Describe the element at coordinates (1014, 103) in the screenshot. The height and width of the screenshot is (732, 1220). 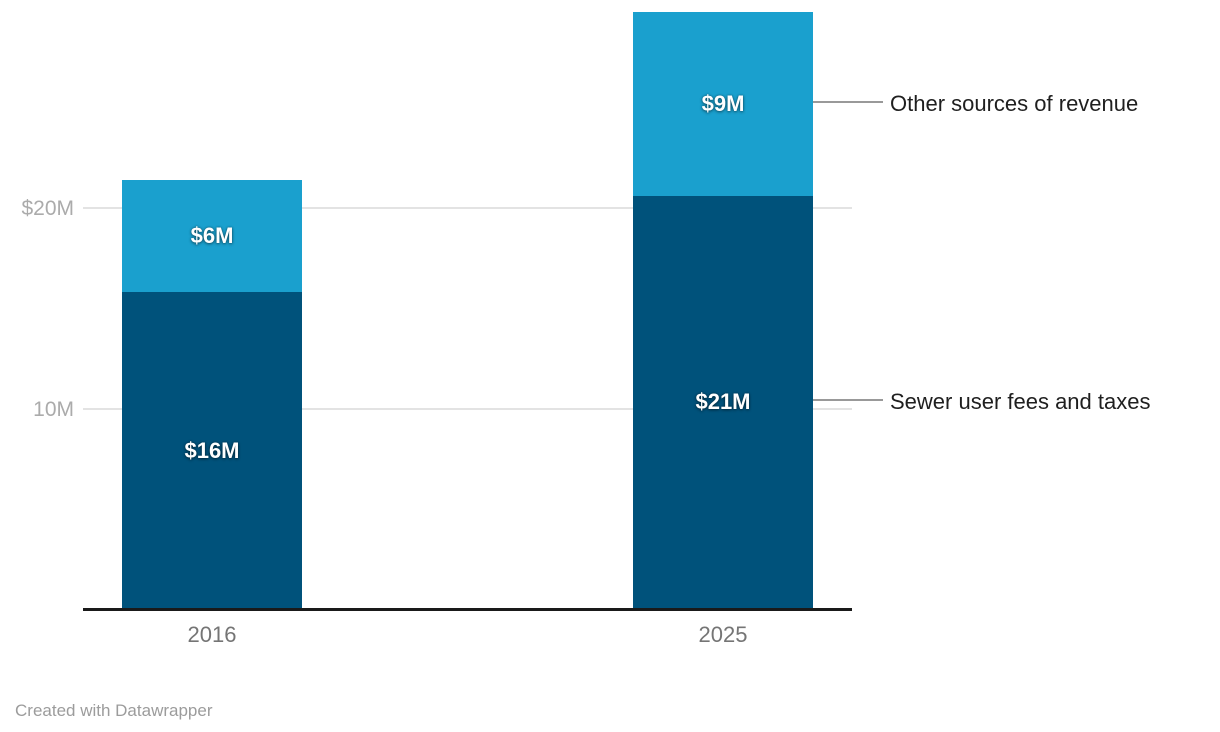
I see `annotation-text-series-1: Other sources of revenue` at that location.